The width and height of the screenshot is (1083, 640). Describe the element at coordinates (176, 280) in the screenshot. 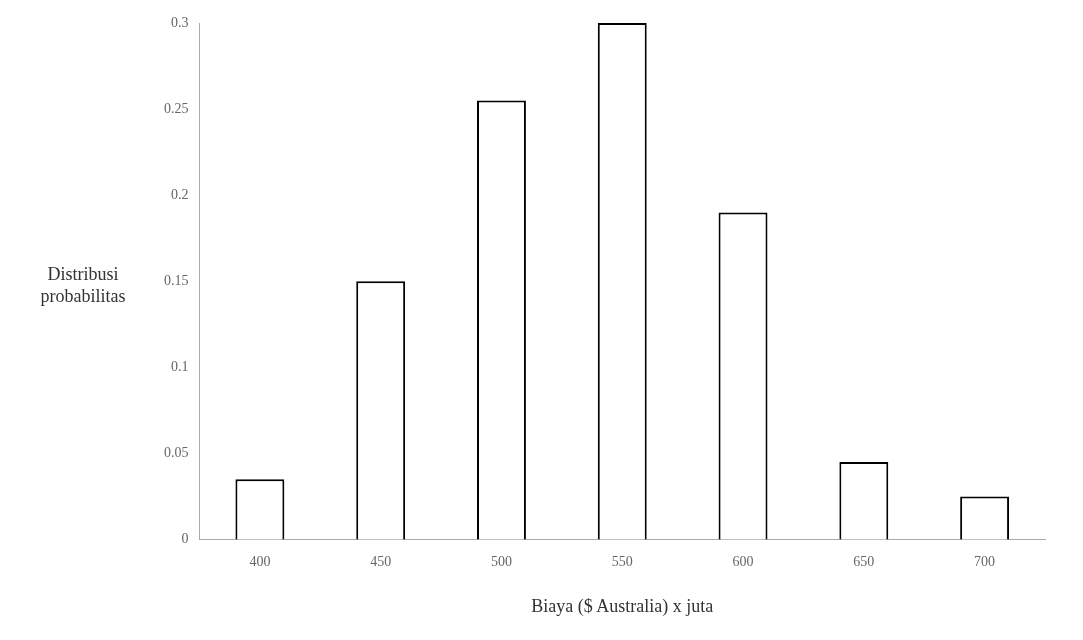

I see `y-tick-label: 0.15` at that location.